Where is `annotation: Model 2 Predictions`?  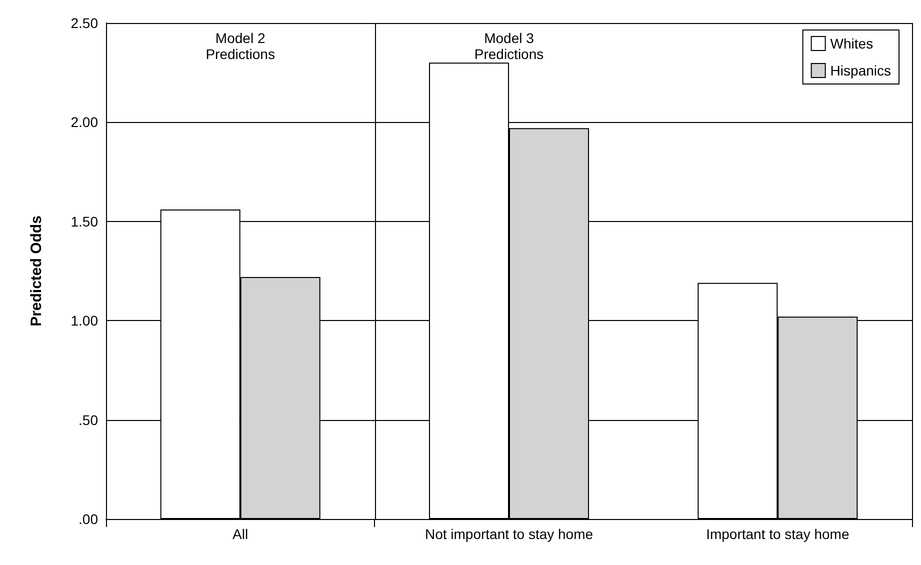
annotation: Model 2 Predictions is located at coordinates (240, 46).